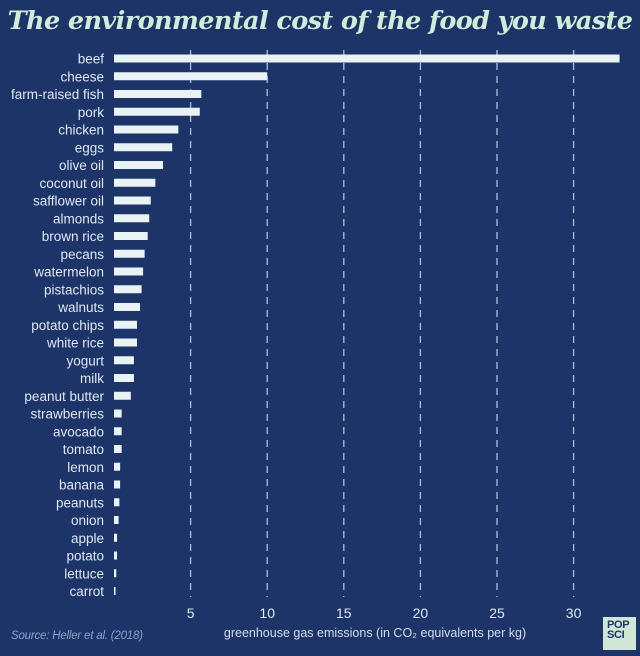  I want to click on category-label: cheese, so click(82, 76).